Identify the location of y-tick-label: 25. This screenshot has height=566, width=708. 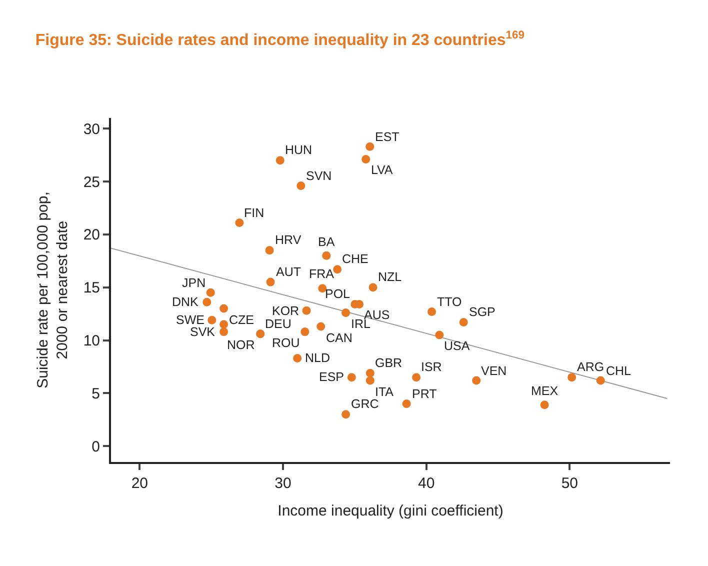
(91, 182).